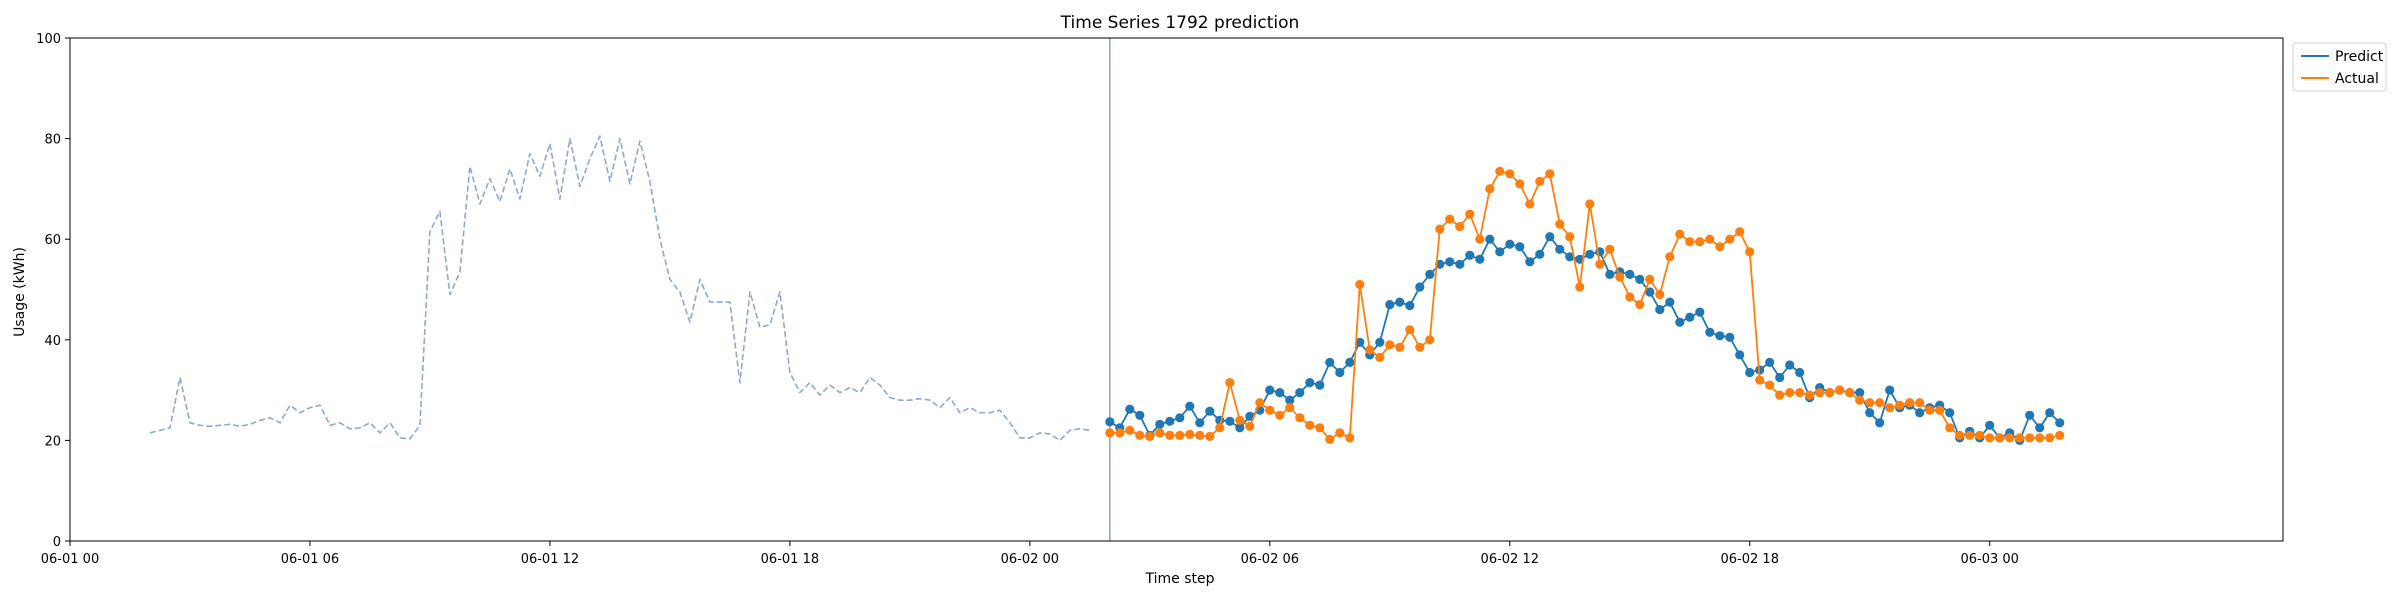 The height and width of the screenshot is (600, 2400). What do you see at coordinates (1510, 559) in the screenshot?
I see `x-tick-label: 06-02 12` at bounding box center [1510, 559].